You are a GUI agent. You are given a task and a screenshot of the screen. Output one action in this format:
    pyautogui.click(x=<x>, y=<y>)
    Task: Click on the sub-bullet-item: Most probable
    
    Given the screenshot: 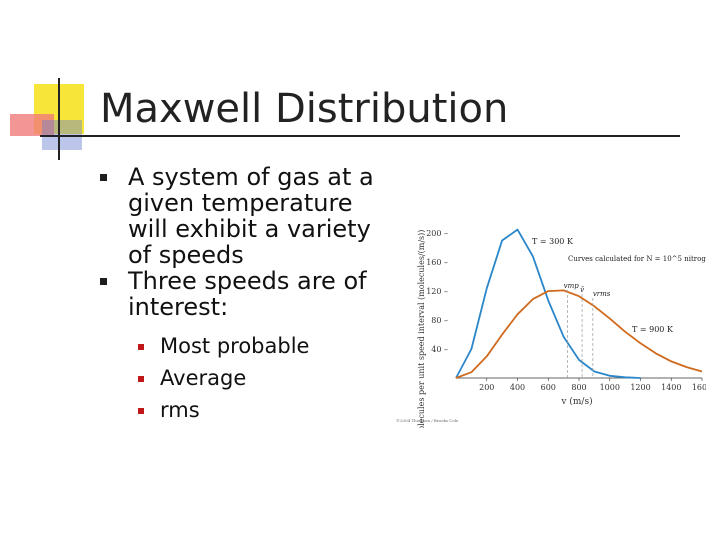 What is the action you would take?
    pyautogui.click(x=264, y=346)
    